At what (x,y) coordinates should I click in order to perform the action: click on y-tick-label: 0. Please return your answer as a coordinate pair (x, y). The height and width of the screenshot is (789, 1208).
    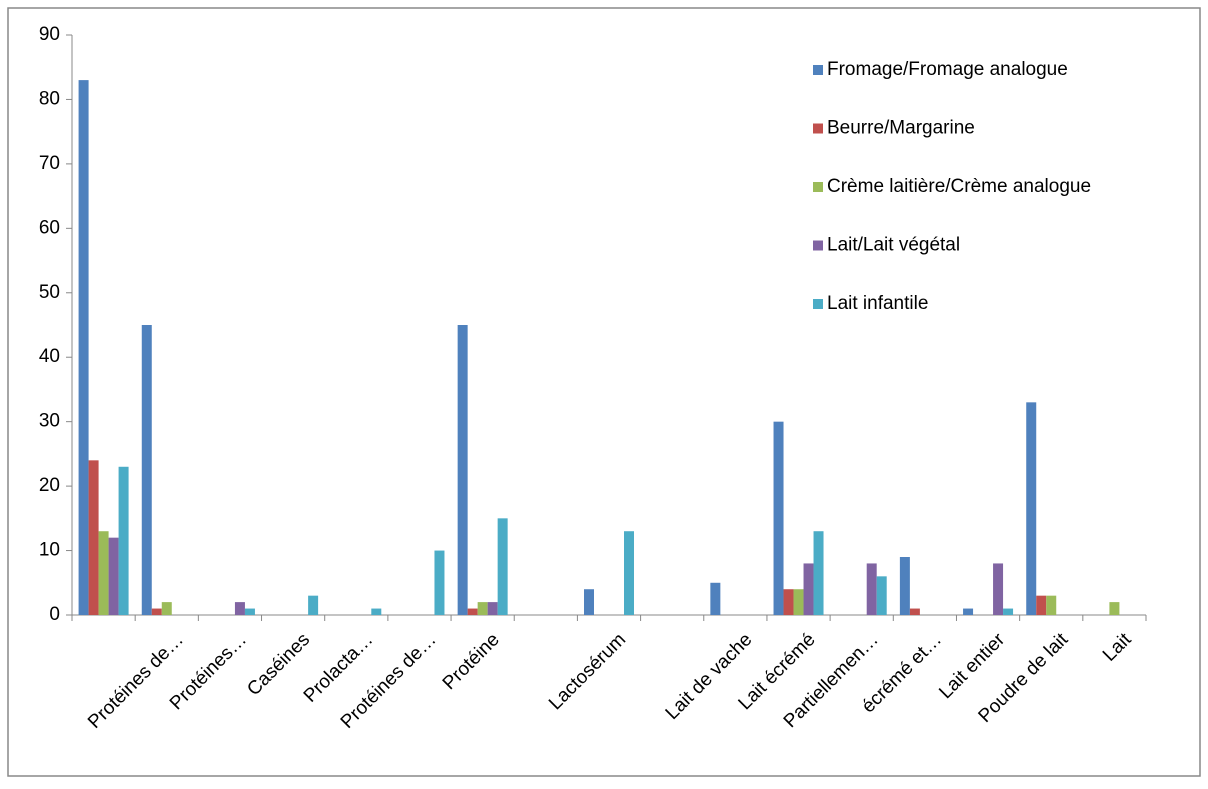
    Looking at the image, I should click on (54, 614).